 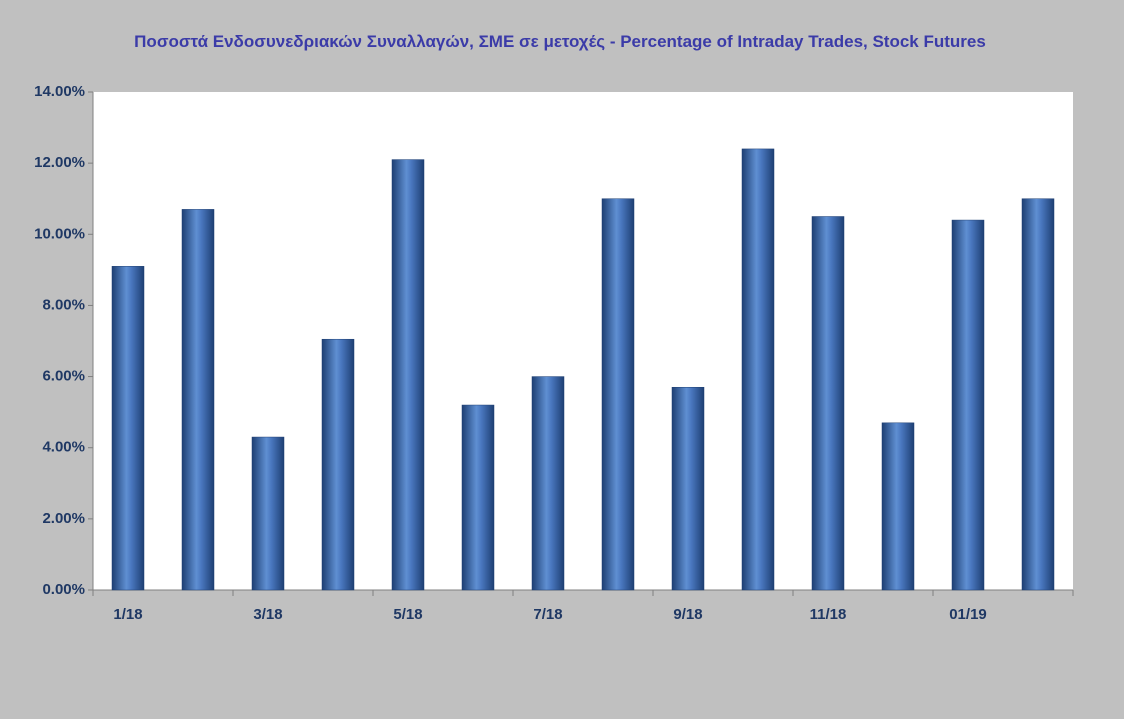 I want to click on y-tick-label: 6.00%, so click(x=63, y=376).